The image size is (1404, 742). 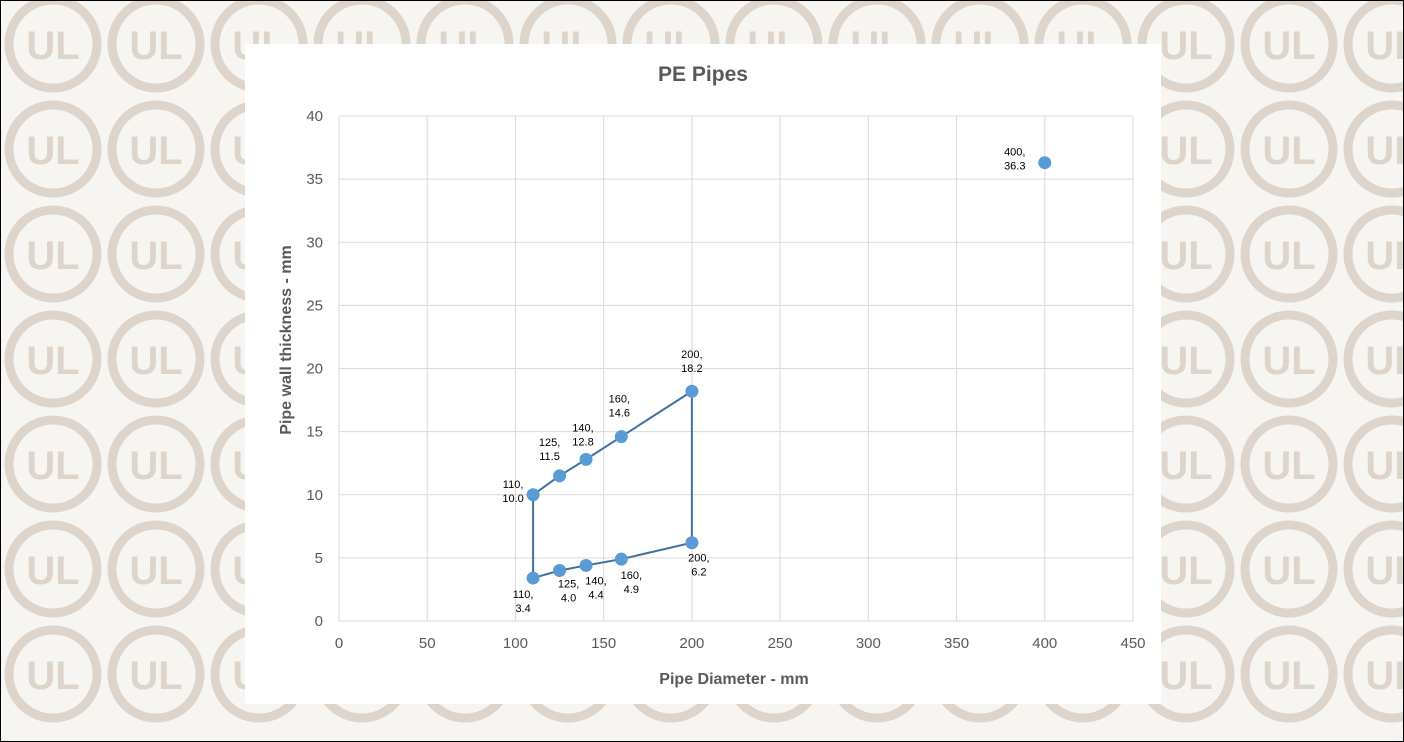 I want to click on data-label: 140, 12.8, so click(x=582, y=435).